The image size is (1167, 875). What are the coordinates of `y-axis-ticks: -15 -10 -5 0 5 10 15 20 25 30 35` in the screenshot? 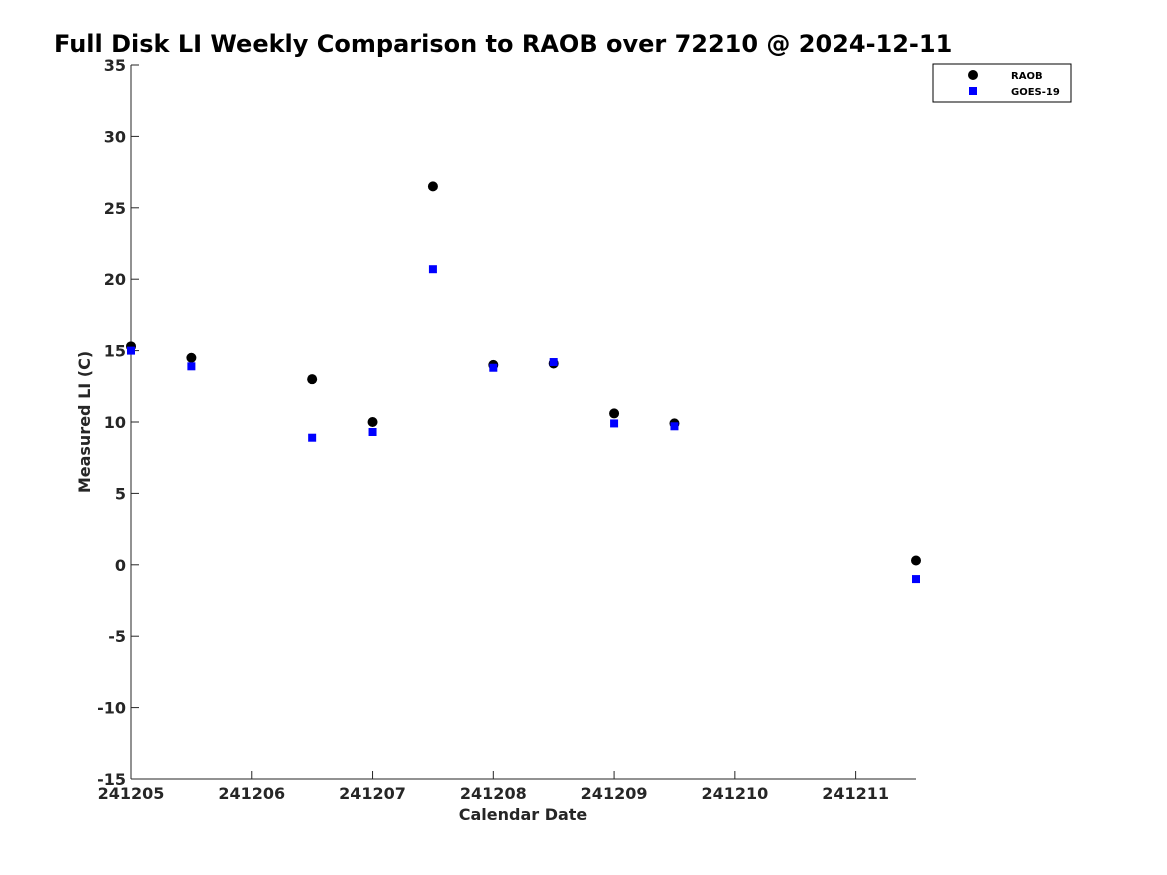 It's located at (118, 422).